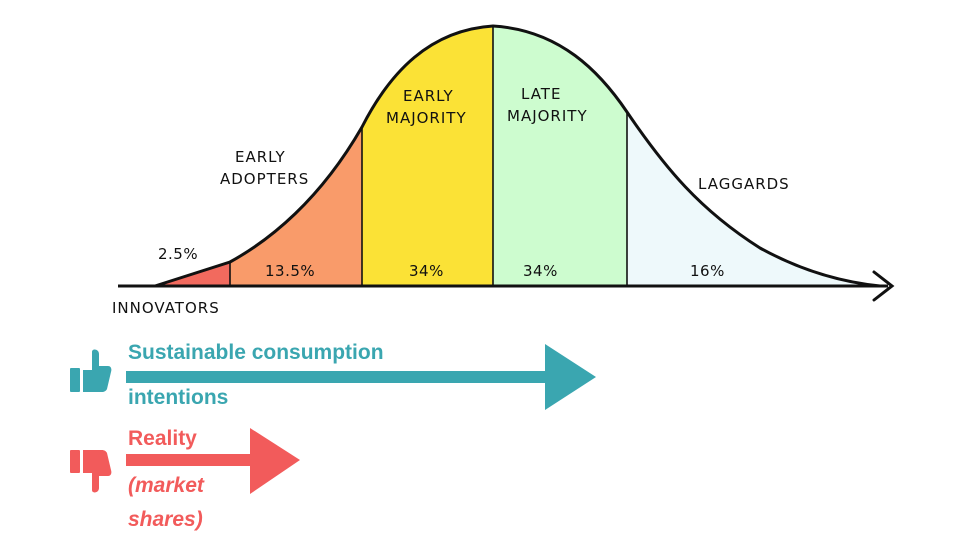 The width and height of the screenshot is (980, 551). I want to click on pct-late-majority: 34%, so click(540, 271).